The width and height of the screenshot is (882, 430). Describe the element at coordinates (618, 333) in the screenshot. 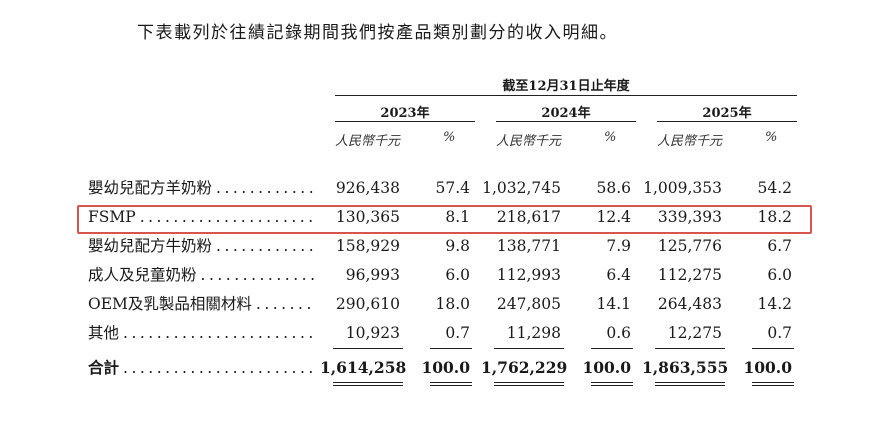

I see `cell-value: 0.6` at that location.